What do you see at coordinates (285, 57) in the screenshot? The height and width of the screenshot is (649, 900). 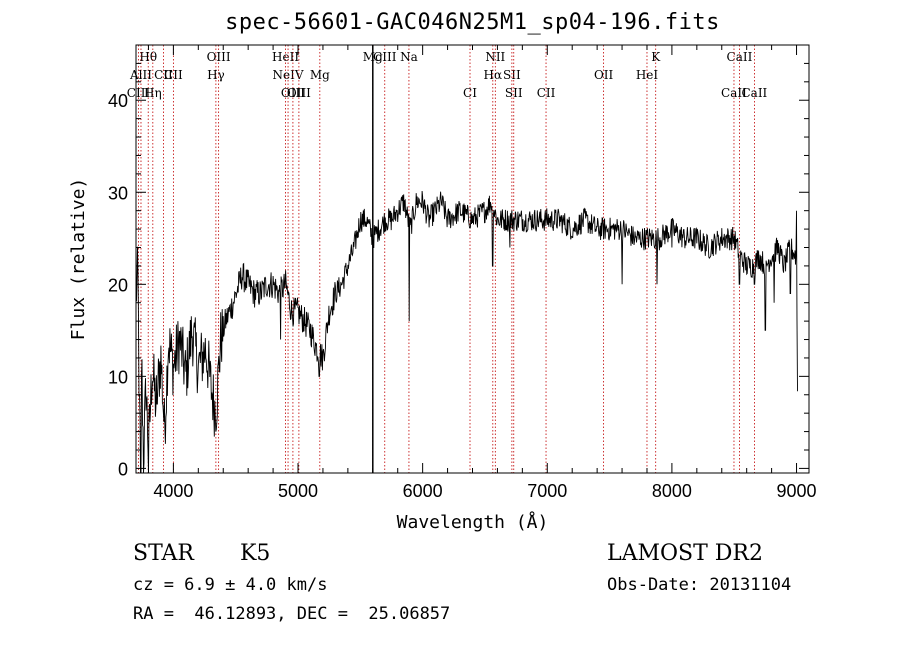 I see `line-marker-label: HeII` at bounding box center [285, 57].